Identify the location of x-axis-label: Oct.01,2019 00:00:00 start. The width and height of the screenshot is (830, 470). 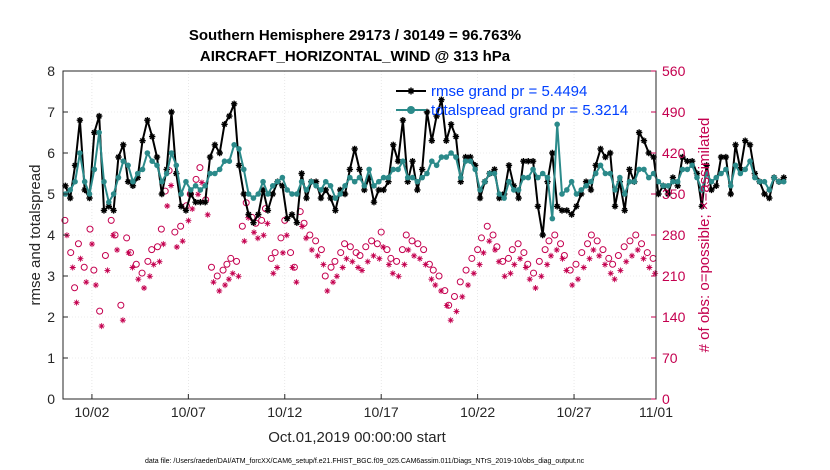
(357, 437).